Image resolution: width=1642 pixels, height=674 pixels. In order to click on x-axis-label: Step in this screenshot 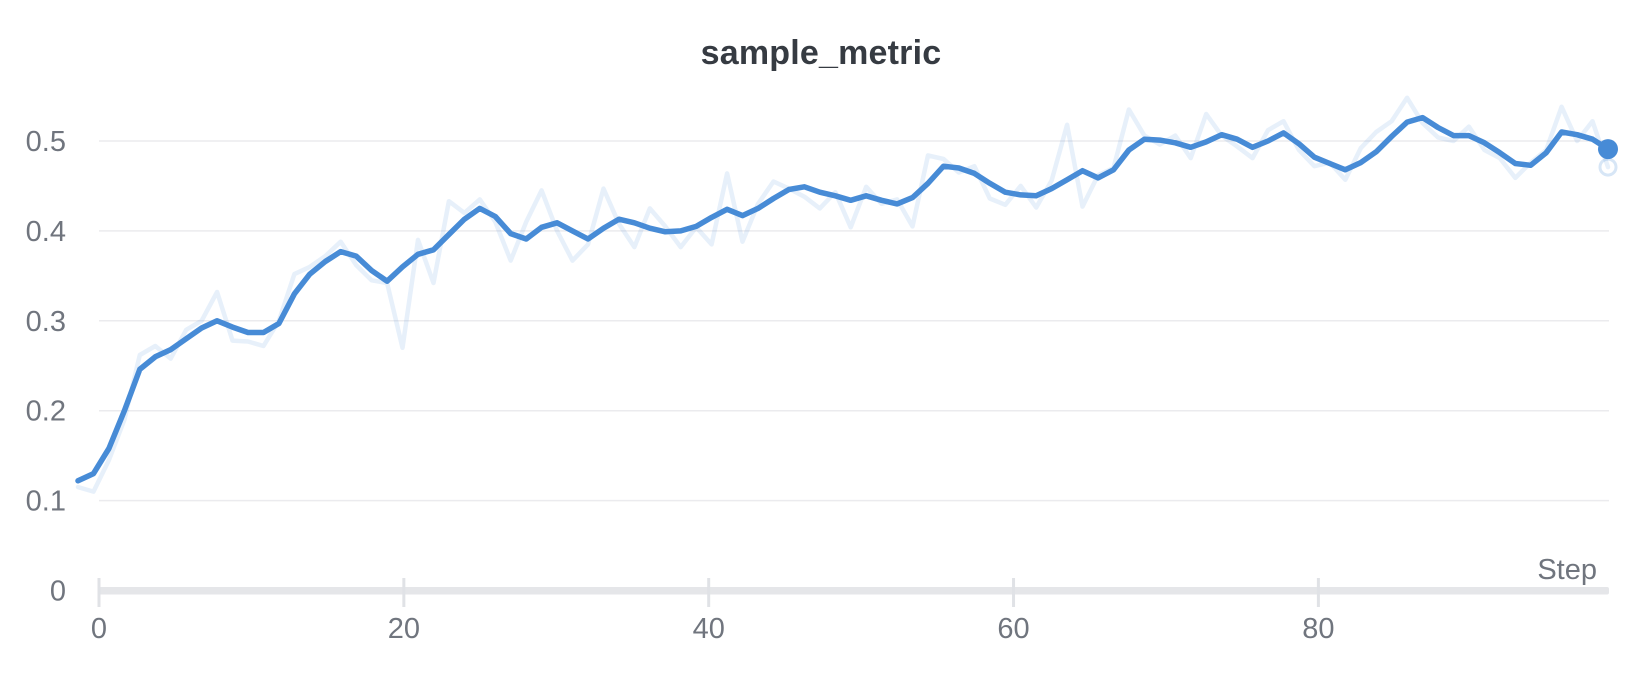, I will do `click(1567, 570)`.